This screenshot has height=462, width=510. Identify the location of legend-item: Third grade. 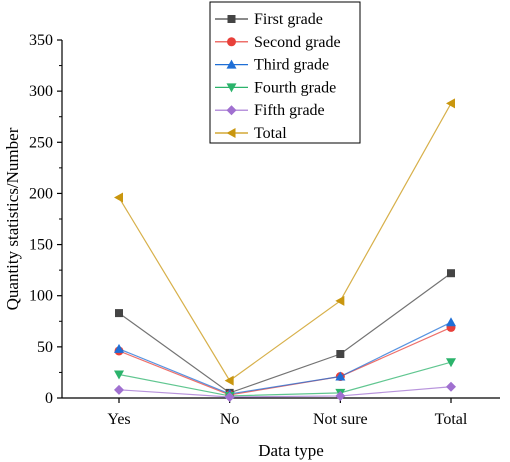
(272, 65).